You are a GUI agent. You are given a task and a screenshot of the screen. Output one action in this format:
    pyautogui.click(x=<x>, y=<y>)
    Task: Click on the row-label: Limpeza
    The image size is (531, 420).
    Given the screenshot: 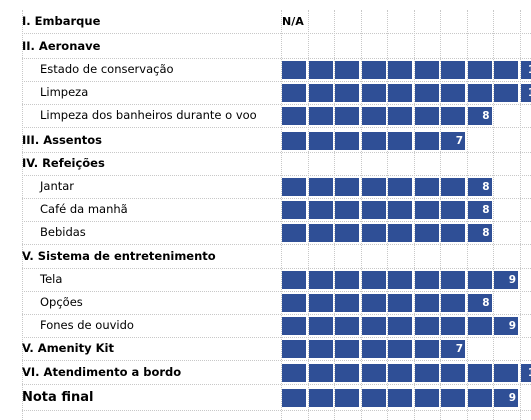 What is the action you would take?
    pyautogui.click(x=64, y=92)
    